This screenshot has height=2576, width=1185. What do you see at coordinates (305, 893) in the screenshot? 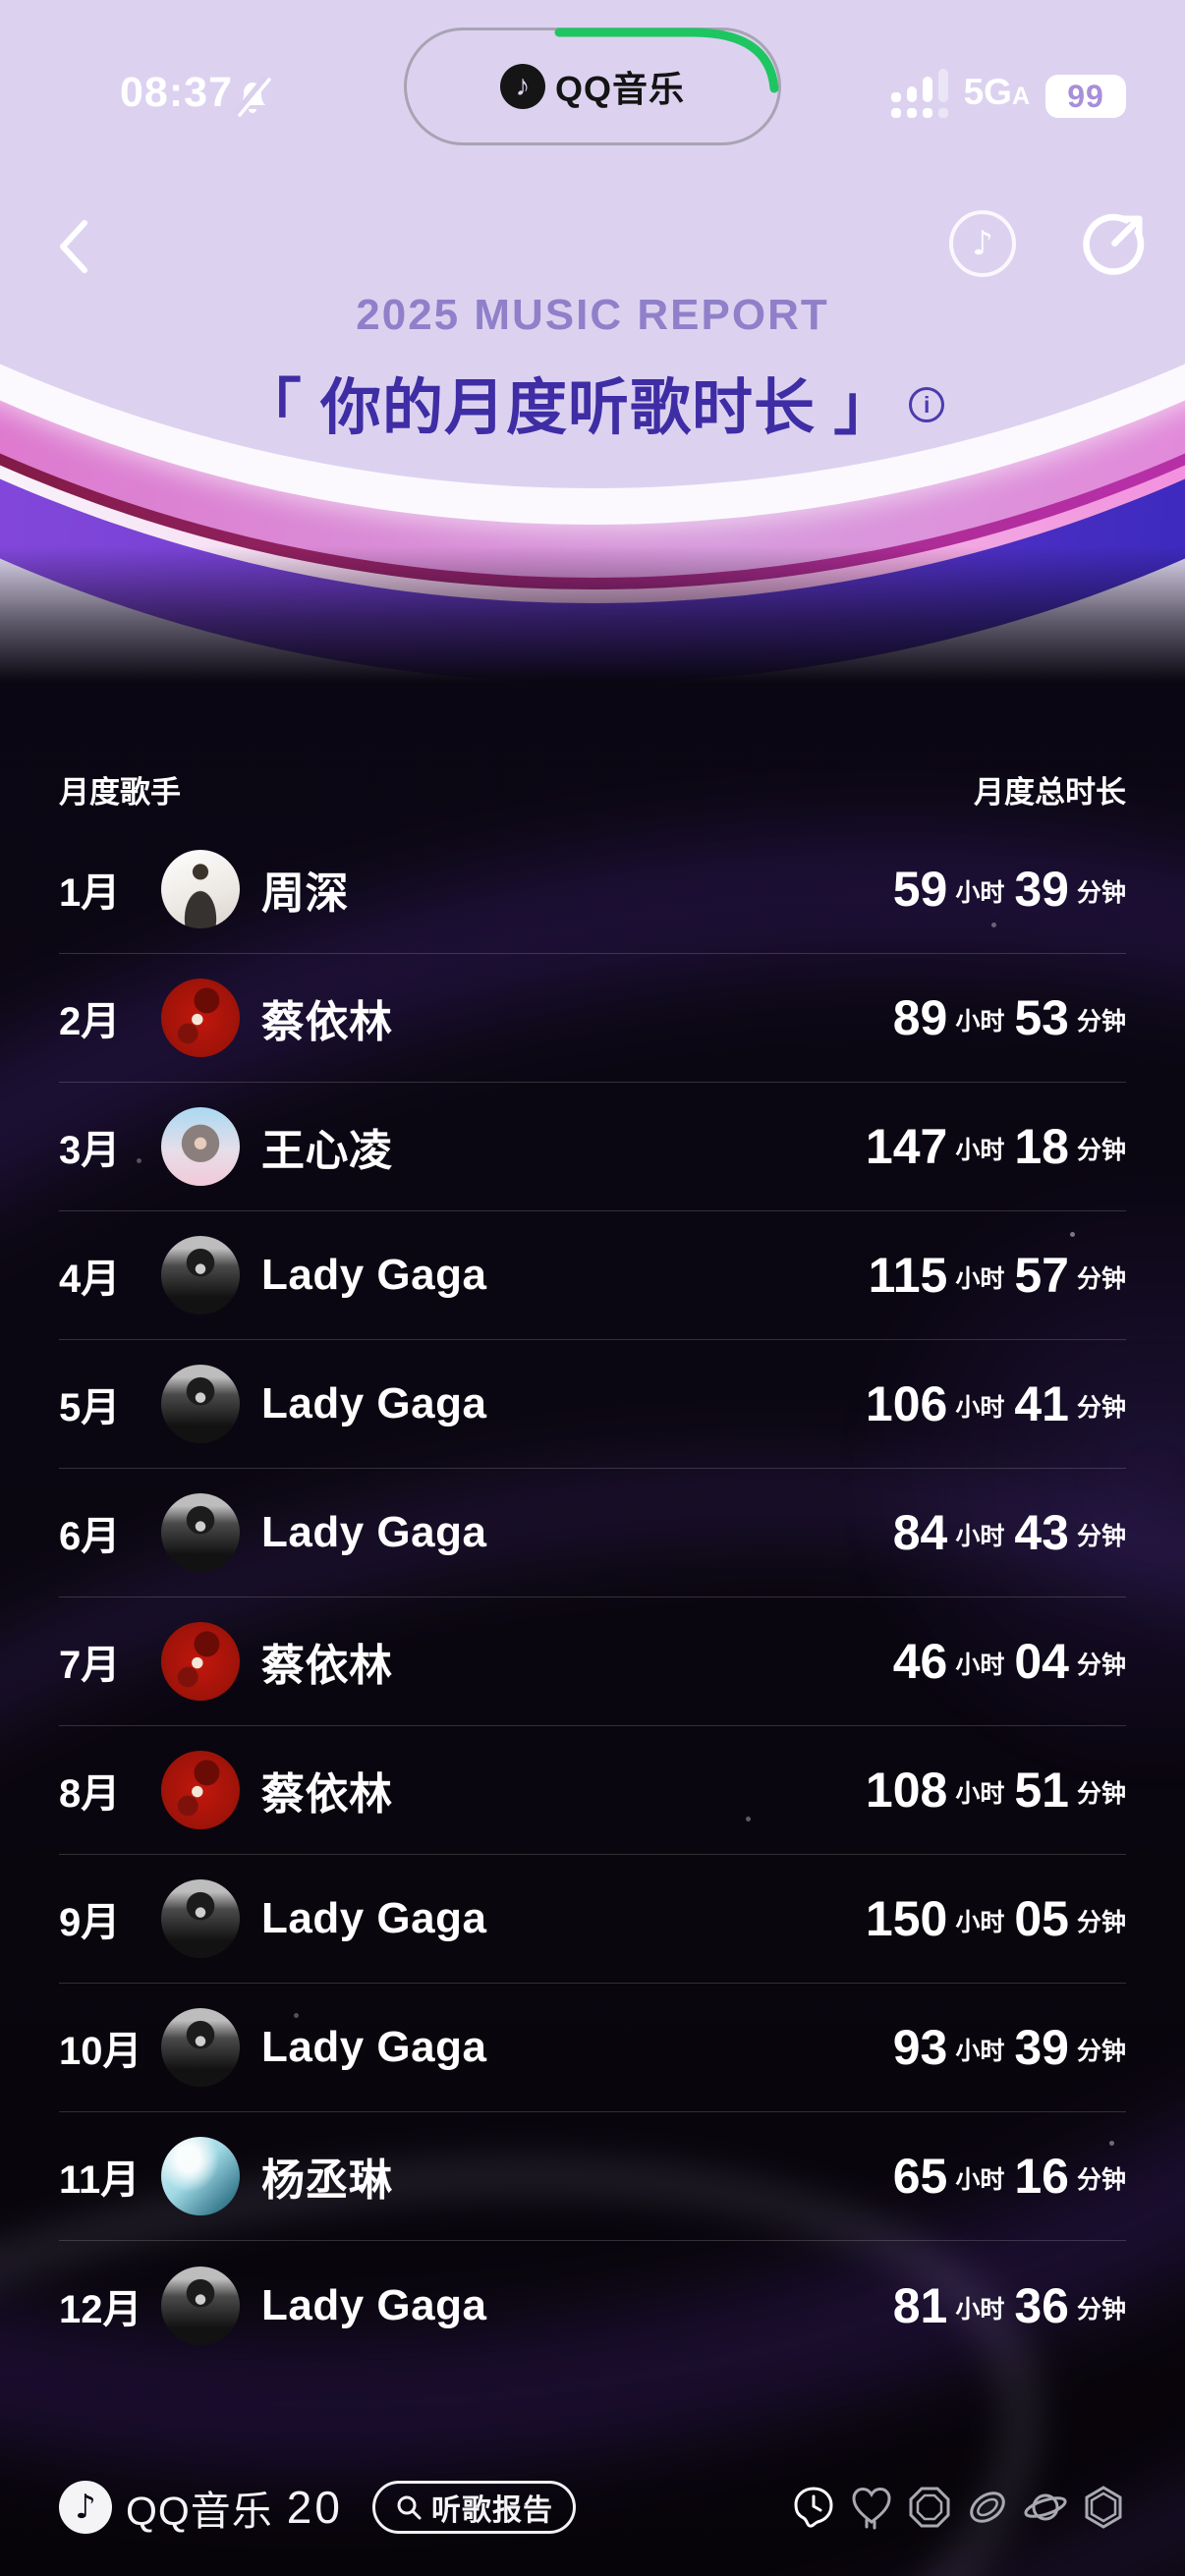
I see `artist-name: 周深` at bounding box center [305, 893].